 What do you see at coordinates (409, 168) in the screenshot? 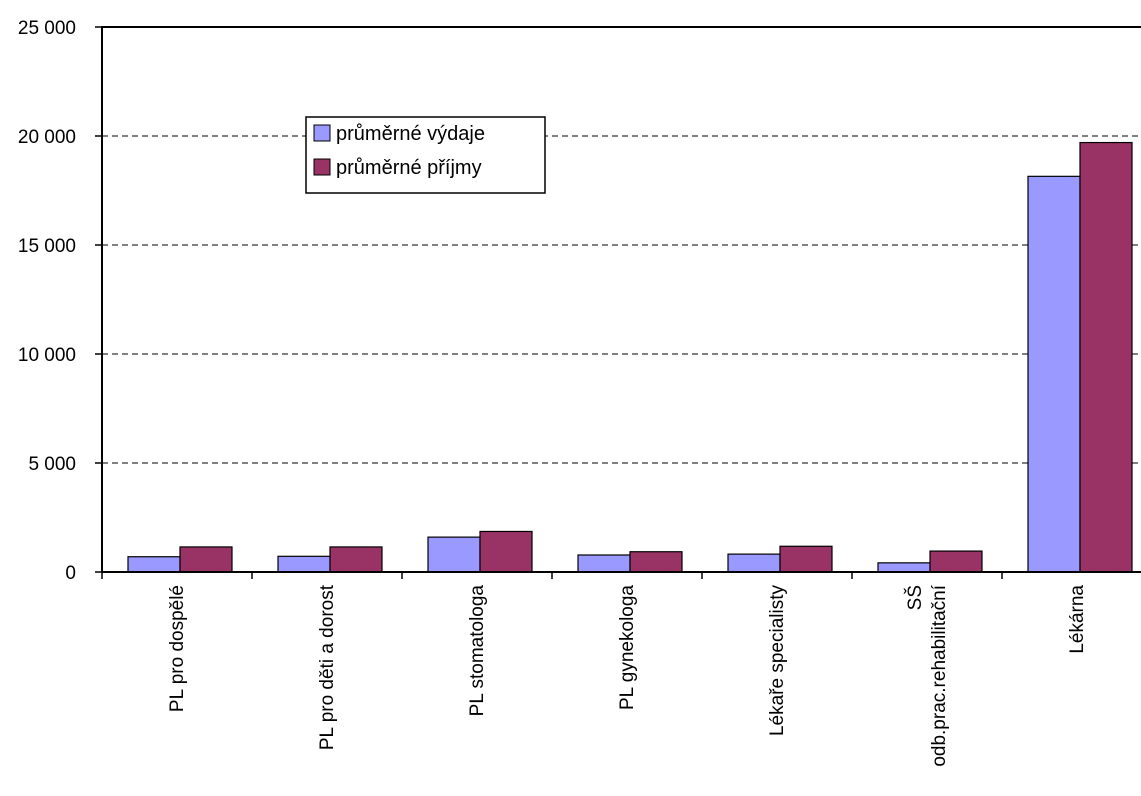
I see `legend-label: průměrné příjmy` at bounding box center [409, 168].